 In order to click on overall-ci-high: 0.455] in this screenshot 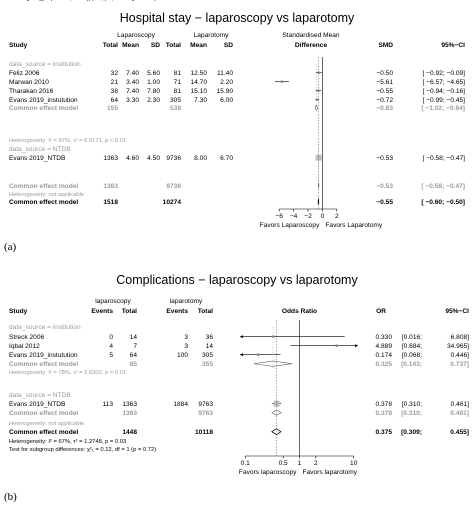, I will do `click(459, 432)`.